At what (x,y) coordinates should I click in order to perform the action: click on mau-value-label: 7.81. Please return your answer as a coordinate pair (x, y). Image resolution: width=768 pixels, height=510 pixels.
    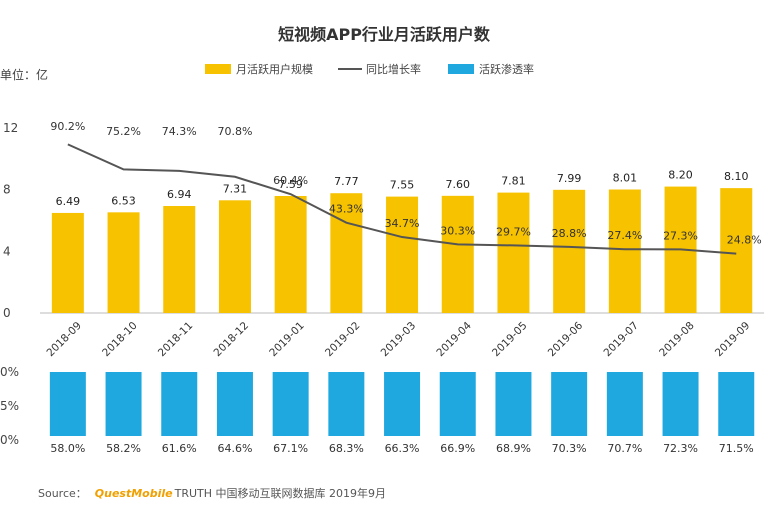
    Looking at the image, I should click on (513, 181).